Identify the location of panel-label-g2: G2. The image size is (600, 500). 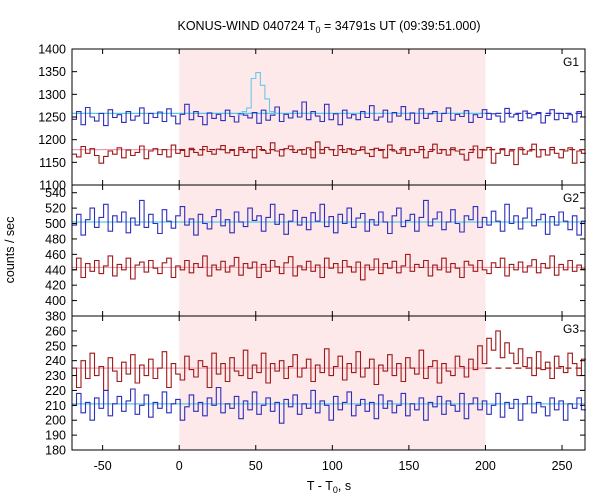
(571, 198).